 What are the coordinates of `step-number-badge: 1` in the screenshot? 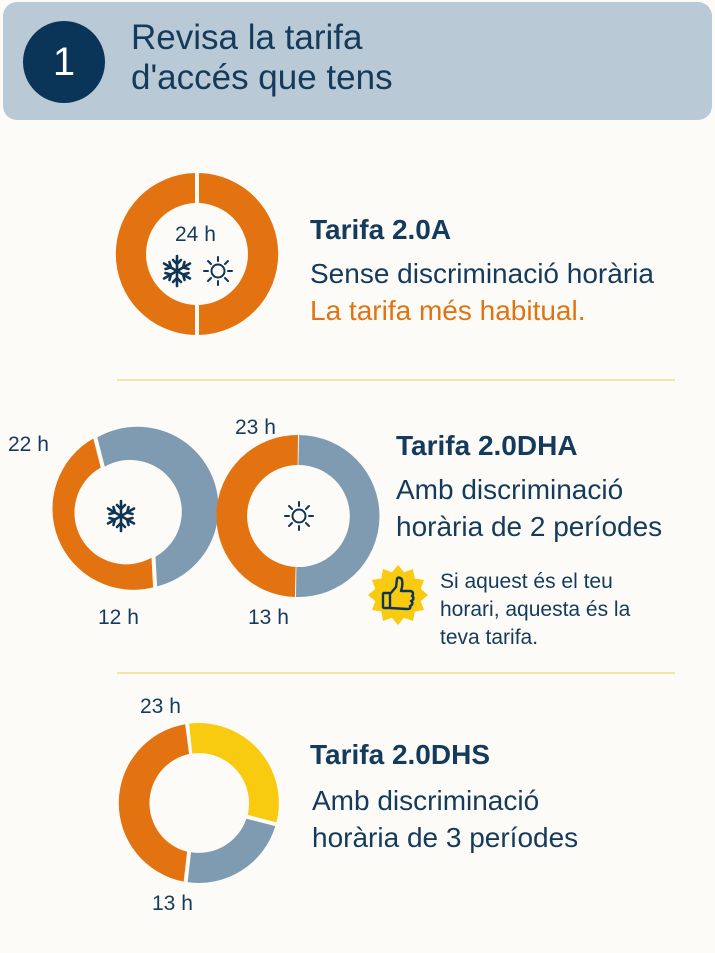 It's located at (64, 62).